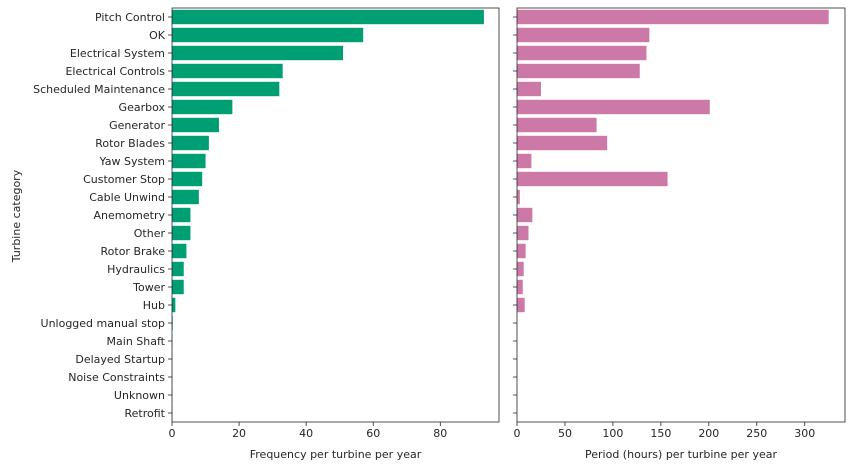 The height and width of the screenshot is (470, 854). What do you see at coordinates (521, 251) in the screenshot?
I see `period-bar-rotor-brake` at bounding box center [521, 251].